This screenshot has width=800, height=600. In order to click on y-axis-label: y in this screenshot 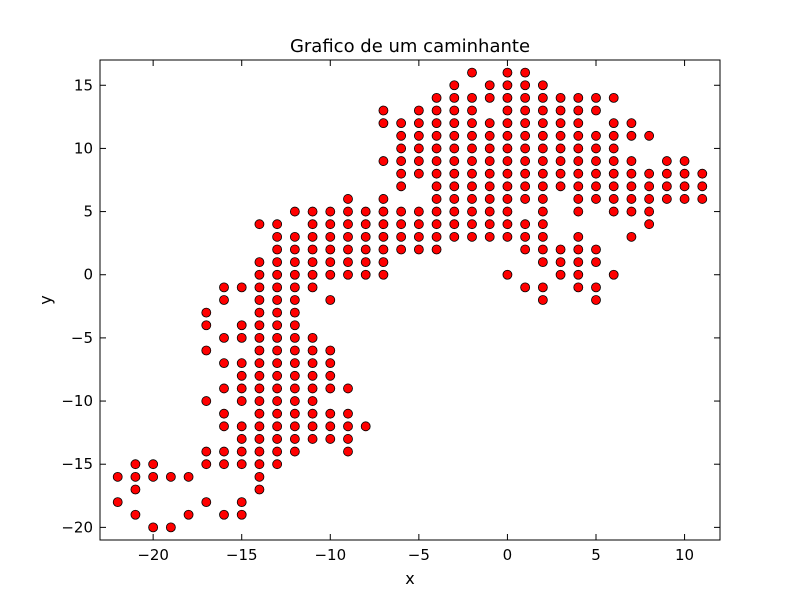, I will do `click(45, 299)`.